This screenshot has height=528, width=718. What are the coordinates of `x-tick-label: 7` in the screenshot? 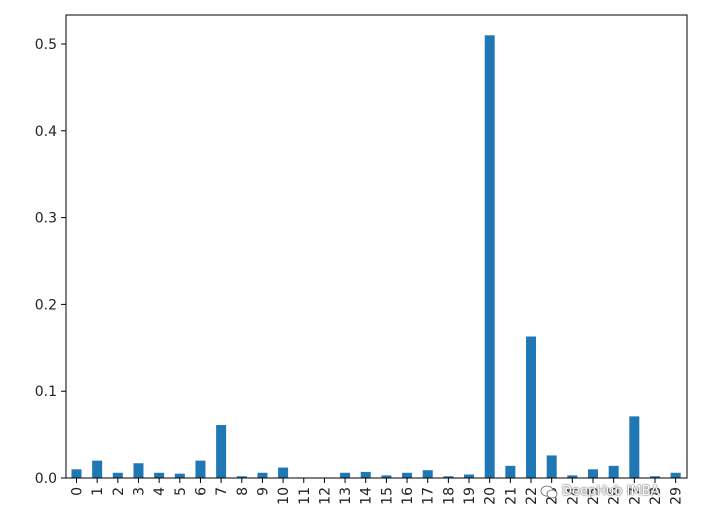 It's located at (222, 491).